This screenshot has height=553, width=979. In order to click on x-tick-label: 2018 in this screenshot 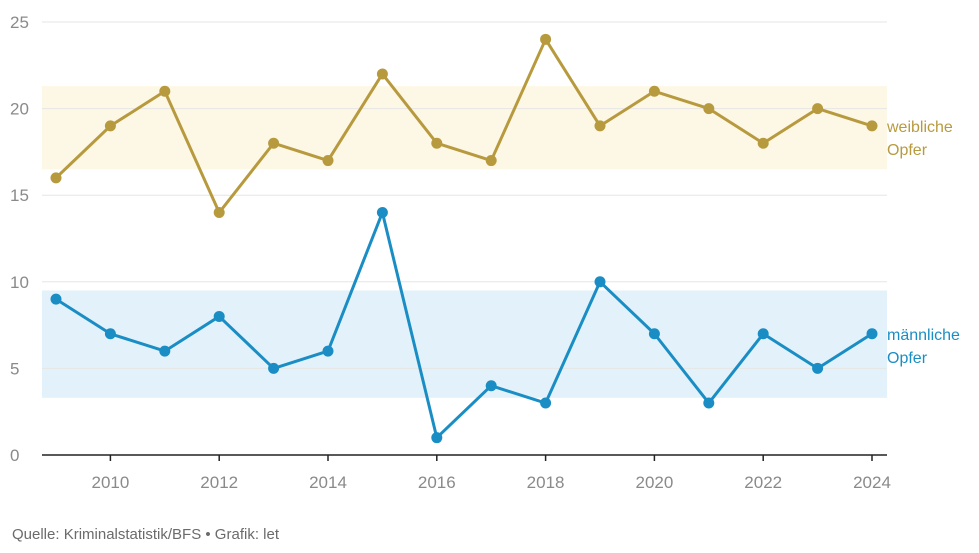, I will do `click(546, 482)`.